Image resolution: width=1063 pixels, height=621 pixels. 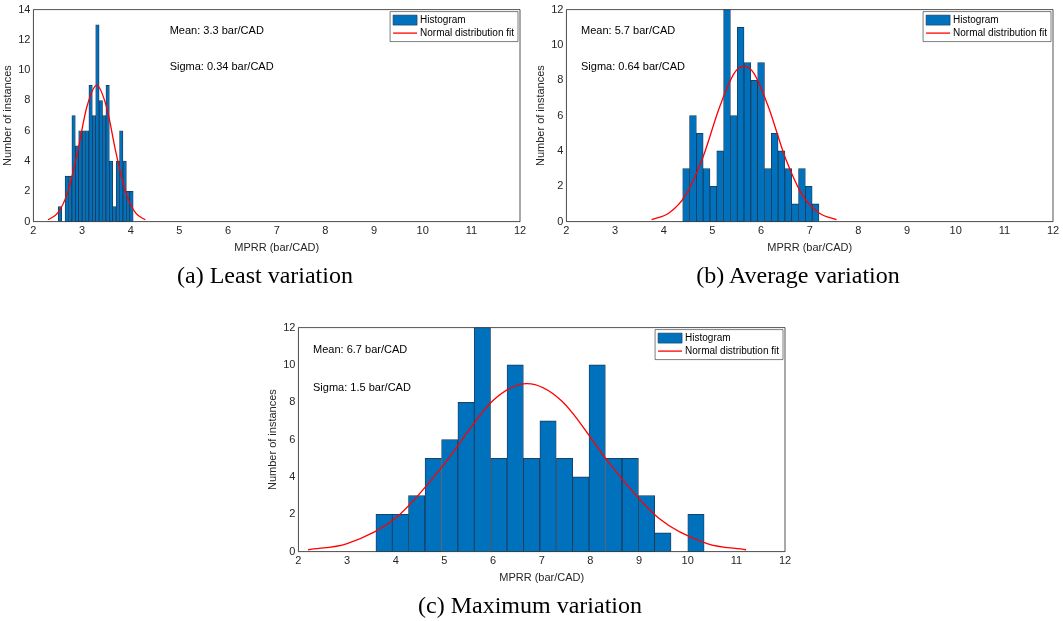 What do you see at coordinates (24, 8) in the screenshot?
I see `y-tick-label: 14` at bounding box center [24, 8].